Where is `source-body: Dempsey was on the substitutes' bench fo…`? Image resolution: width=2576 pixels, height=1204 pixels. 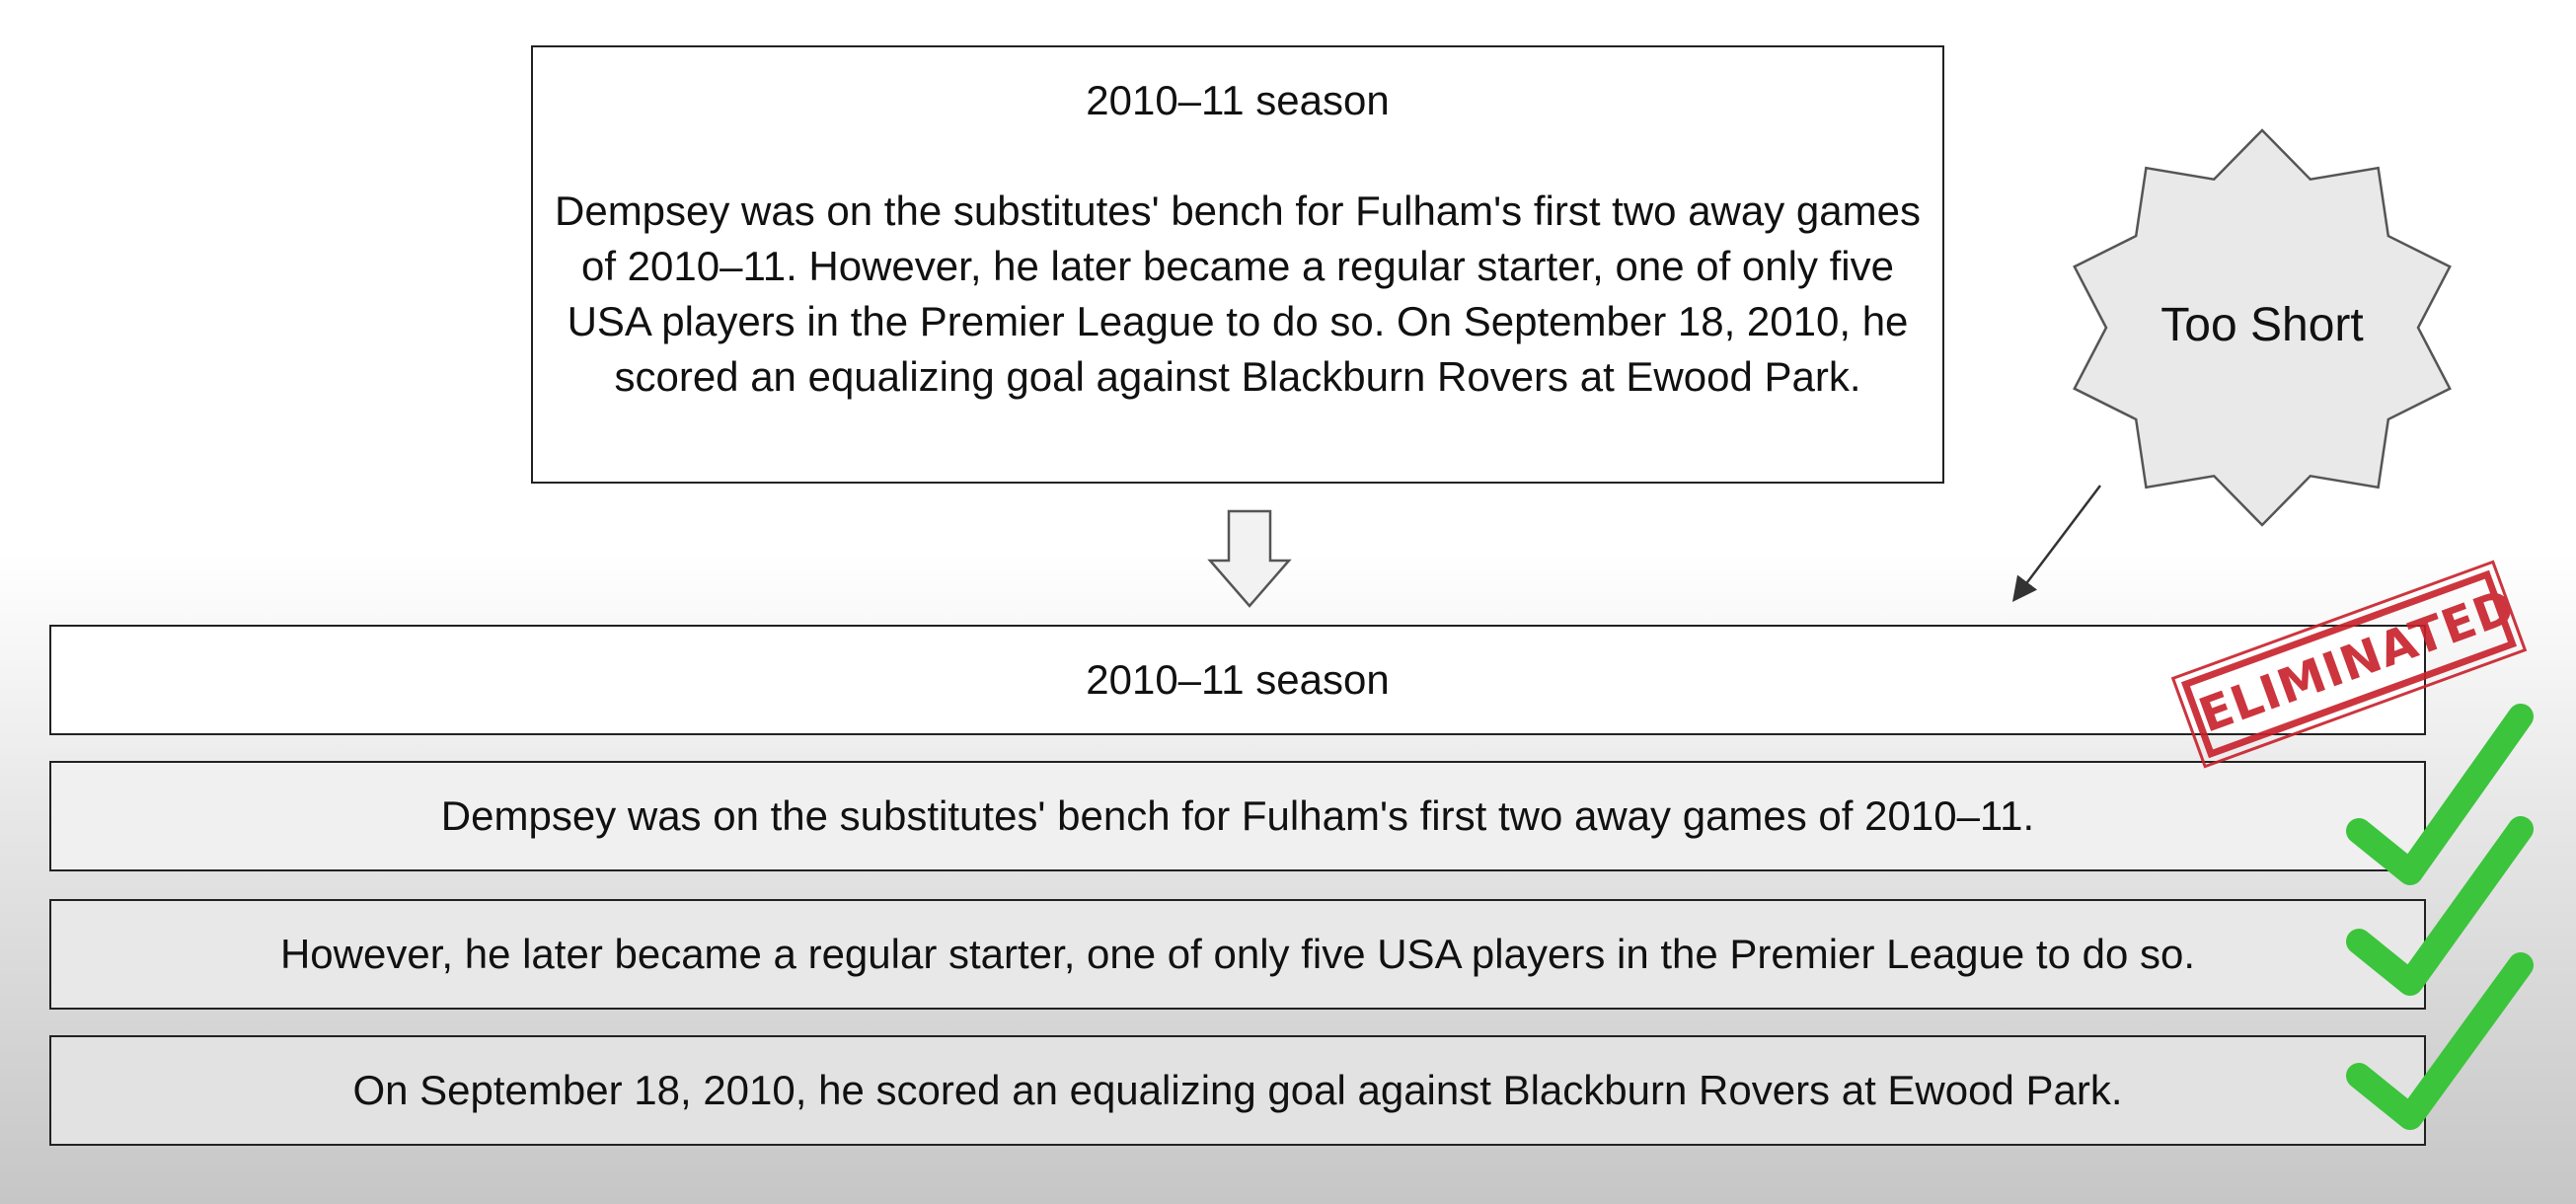
source-body: Dempsey was on the substitutes' bench fo… is located at coordinates (1238, 294).